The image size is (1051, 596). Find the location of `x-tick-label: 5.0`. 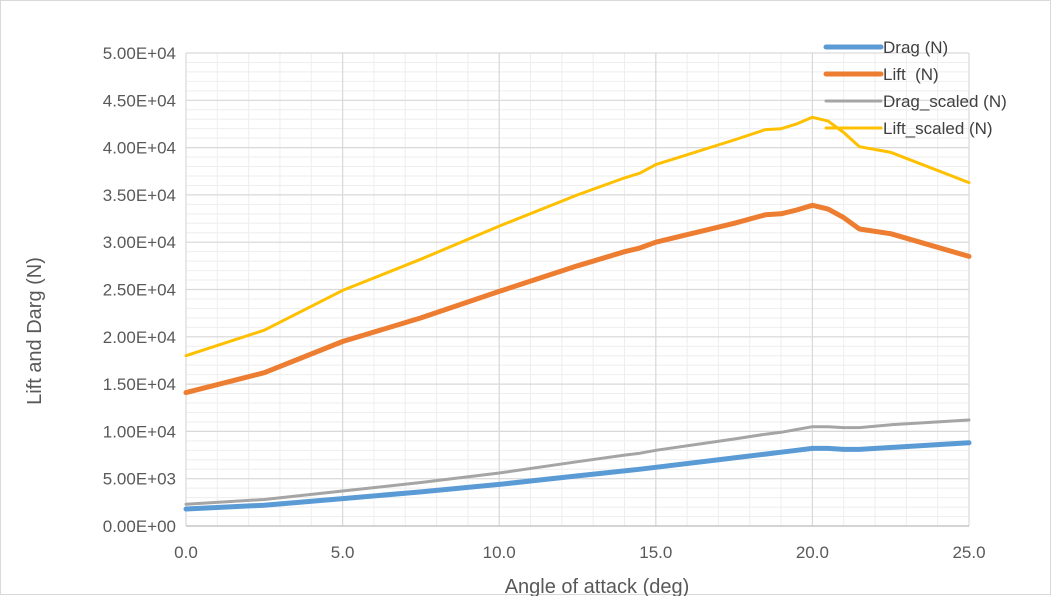

x-tick-label: 5.0 is located at coordinates (343, 552).